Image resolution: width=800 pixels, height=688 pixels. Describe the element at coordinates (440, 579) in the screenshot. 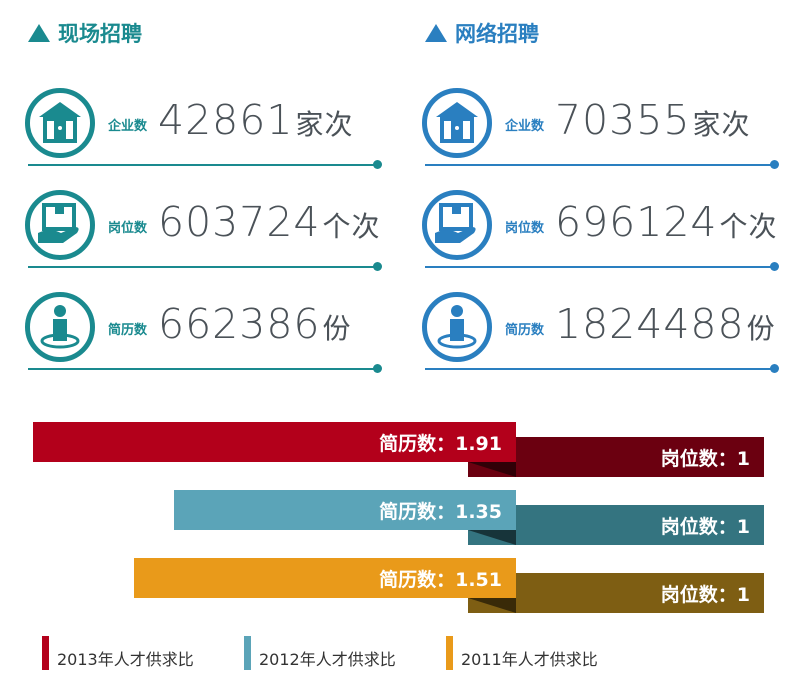

I see `resume-label: 简历数：1.51` at that location.